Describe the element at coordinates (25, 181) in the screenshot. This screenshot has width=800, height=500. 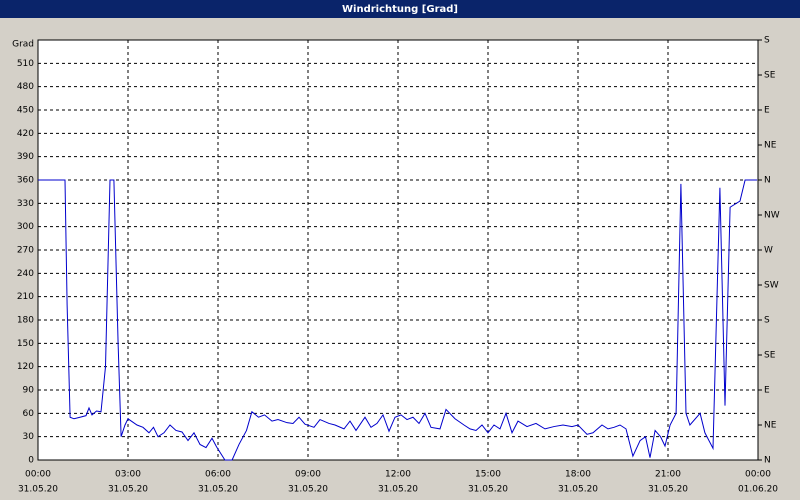
I see `y-tick-label: 360` at that location.